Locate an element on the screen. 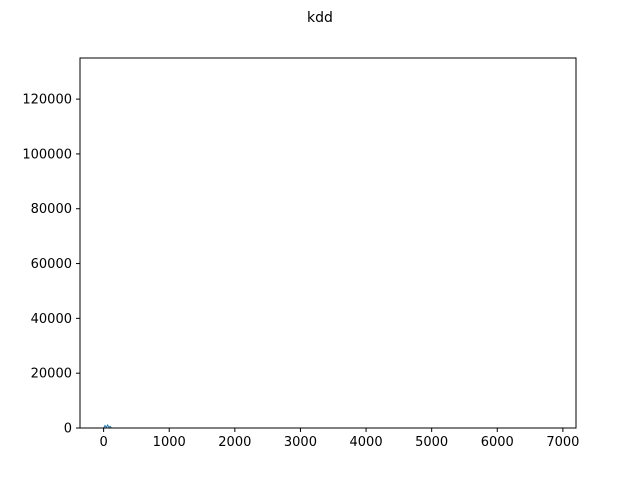  y-tick-label: 80000 is located at coordinates (51, 209).